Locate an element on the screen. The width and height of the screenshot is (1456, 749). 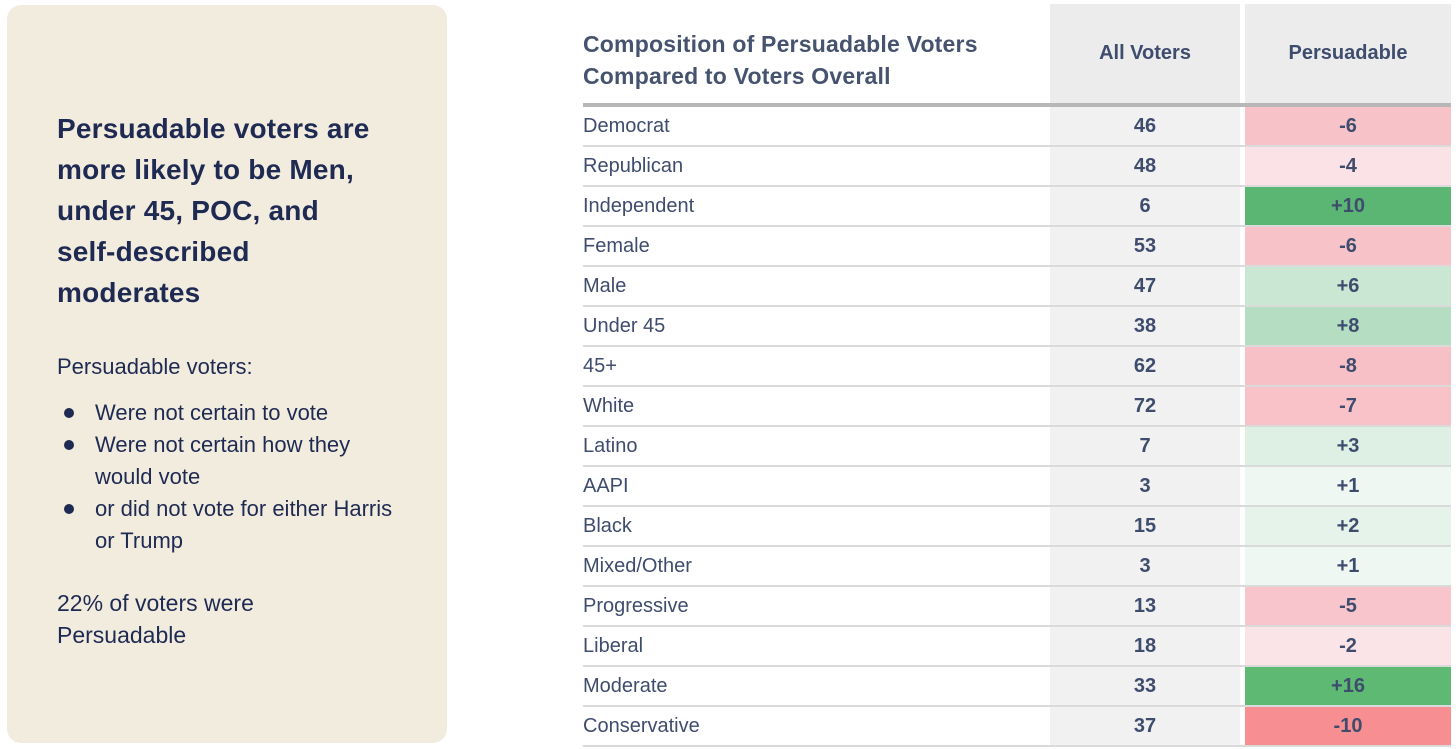
row-label: Conservative is located at coordinates (816, 726).